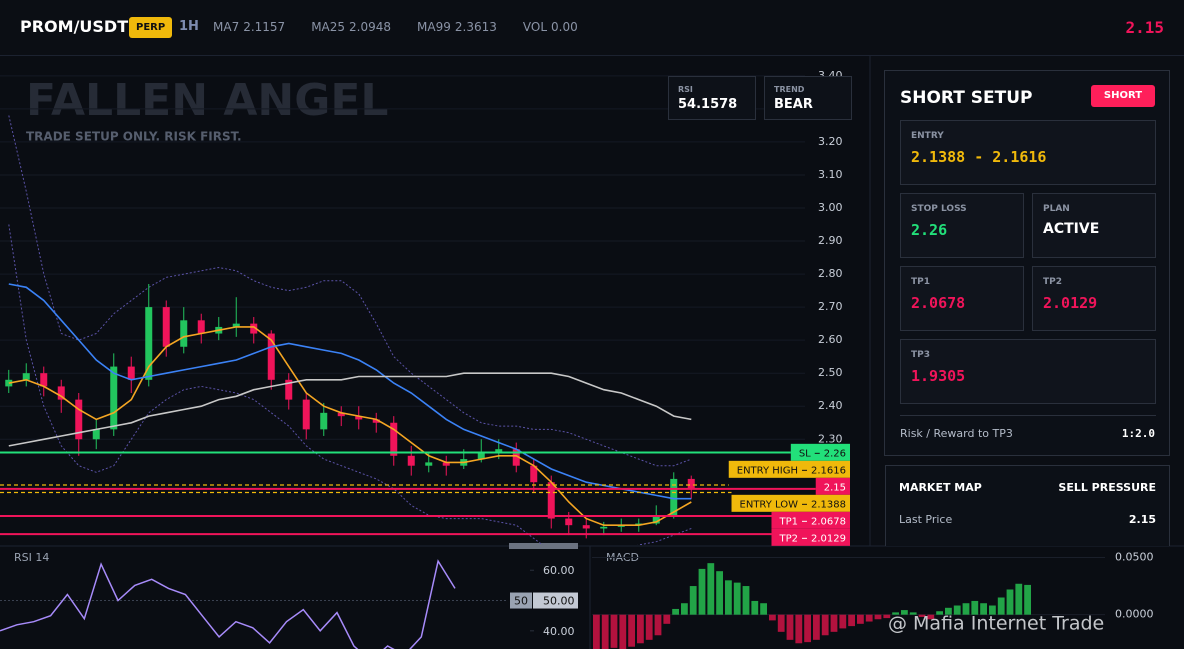 This screenshot has height=649, width=1184. I want to click on interval: 1H, so click(189, 26).